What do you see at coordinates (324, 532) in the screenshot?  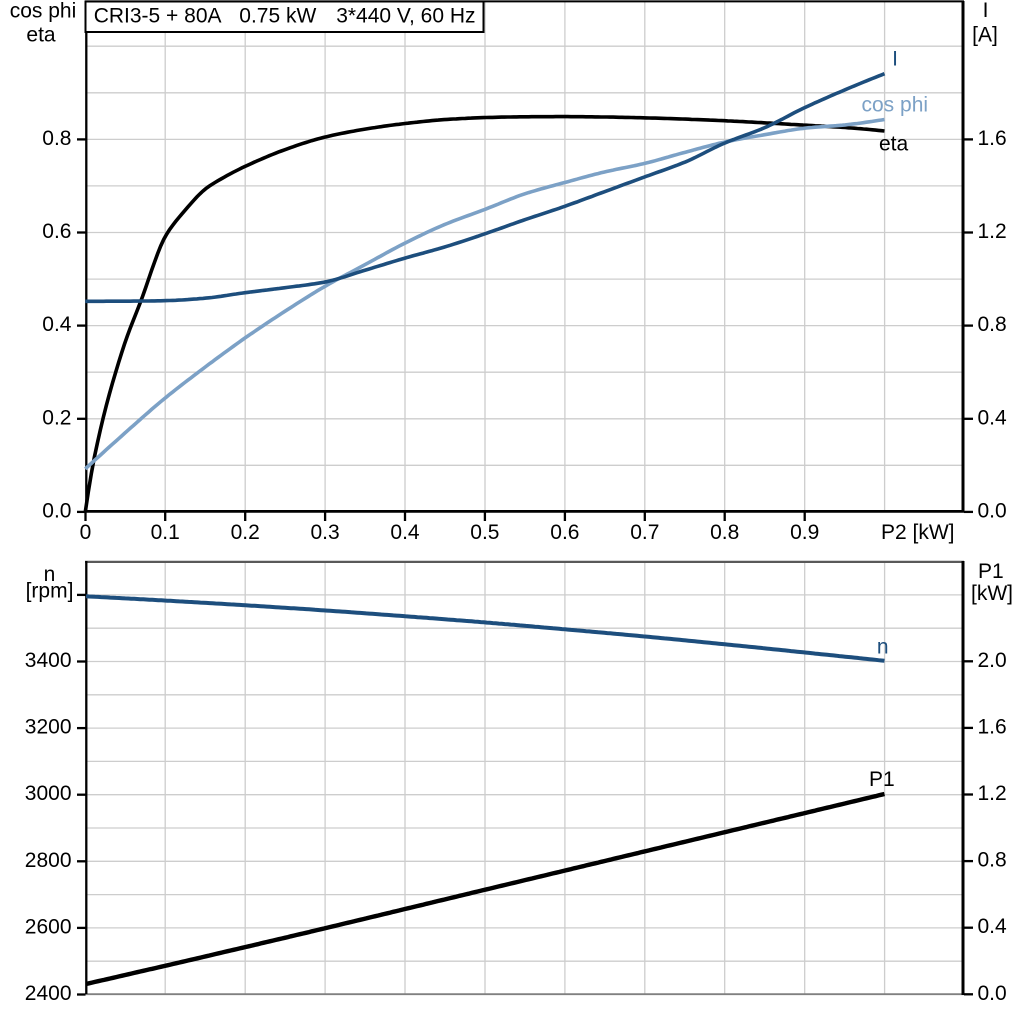 I see `svg-text: 0.3` at bounding box center [324, 532].